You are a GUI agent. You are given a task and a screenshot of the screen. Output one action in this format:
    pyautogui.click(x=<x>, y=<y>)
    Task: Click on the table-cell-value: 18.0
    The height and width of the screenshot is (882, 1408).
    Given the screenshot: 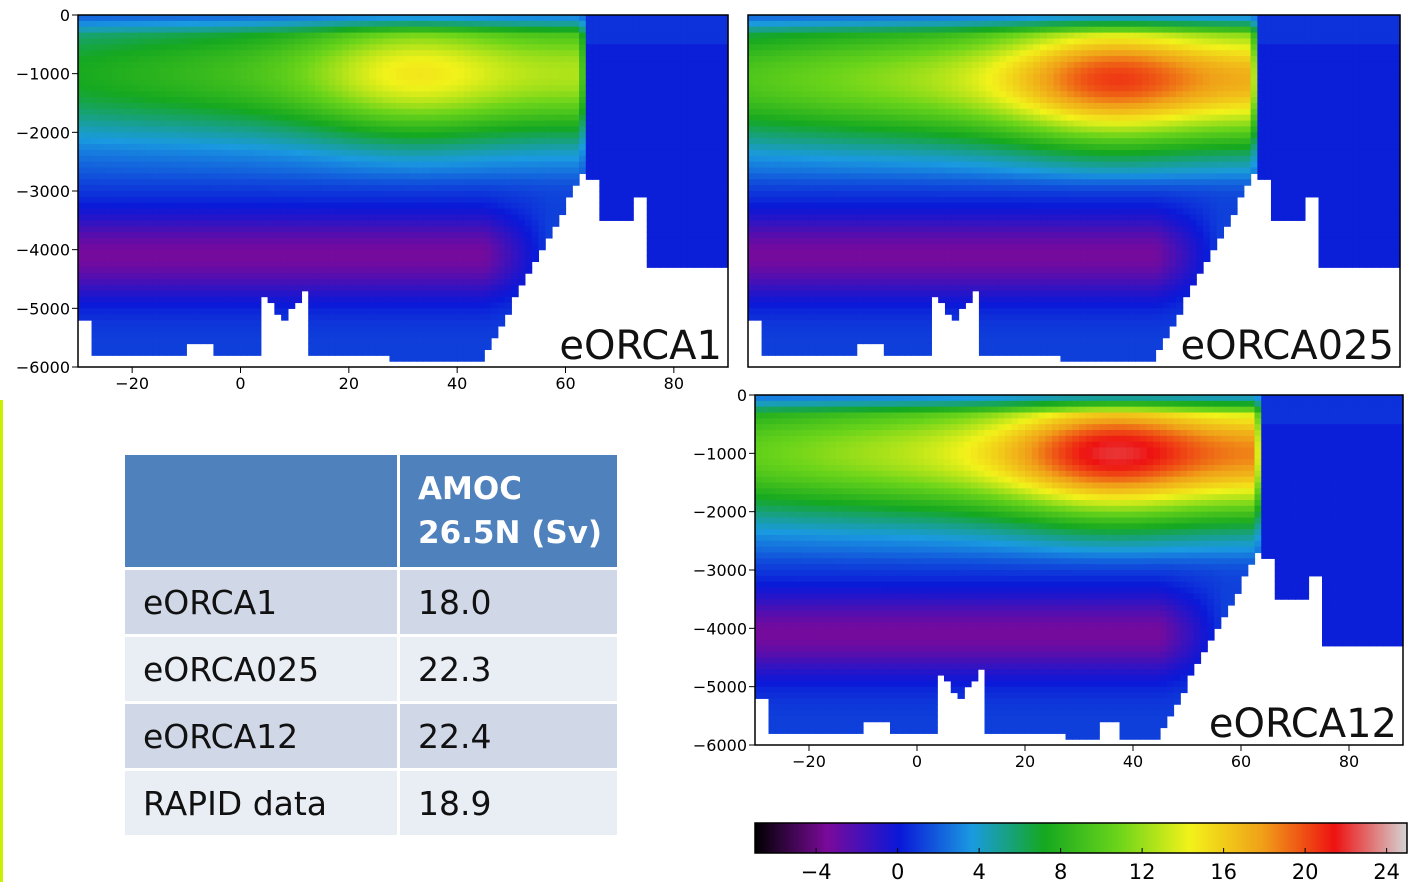 What is the action you would take?
    pyautogui.click(x=508, y=602)
    